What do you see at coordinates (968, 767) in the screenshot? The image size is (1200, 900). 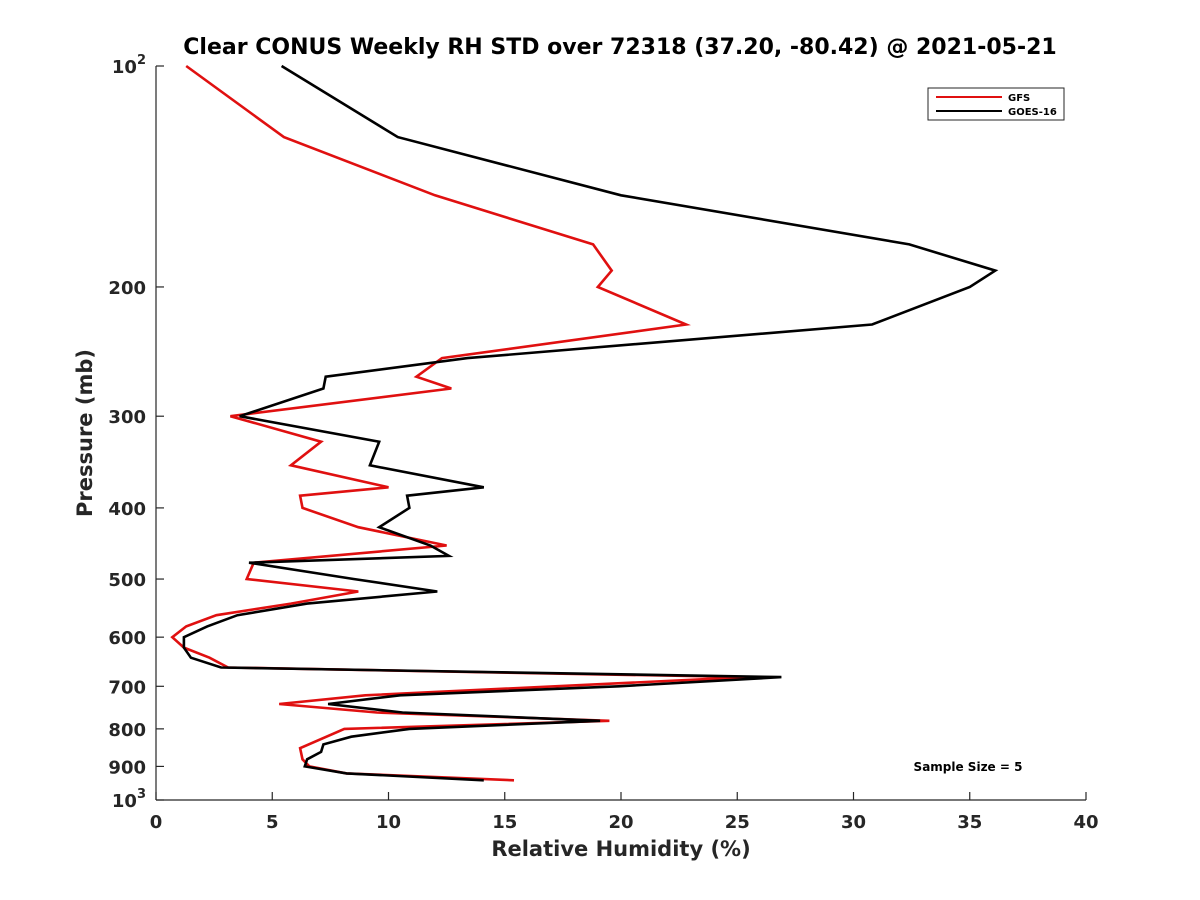 I see `sample-size-annotation: Sample Size = 5` at bounding box center [968, 767].